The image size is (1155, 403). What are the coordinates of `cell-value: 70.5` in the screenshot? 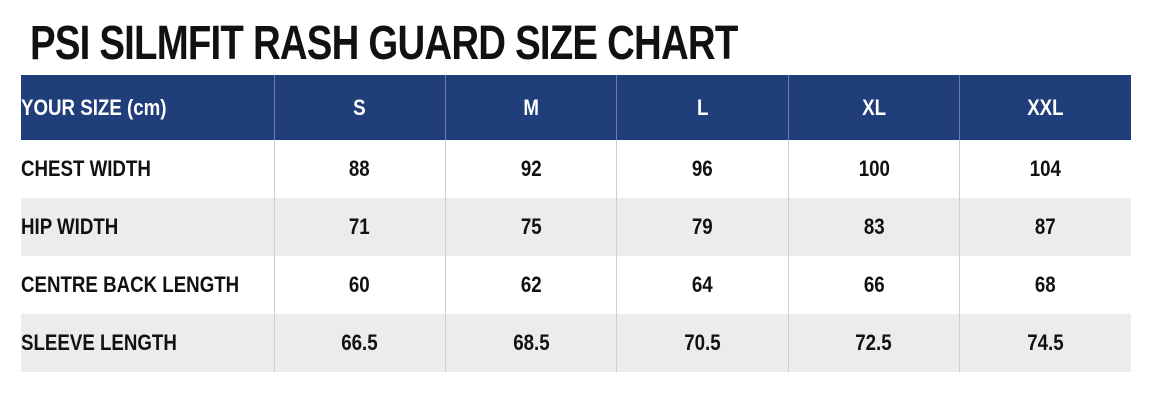 It's located at (702, 342).